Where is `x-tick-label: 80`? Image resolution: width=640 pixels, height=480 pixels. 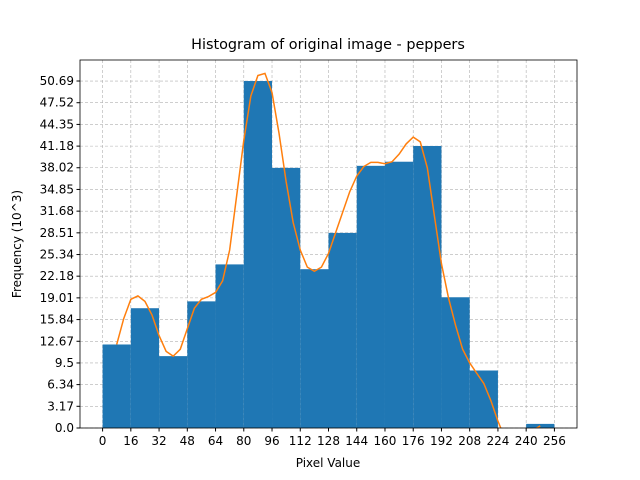
x-tick-label: 80 is located at coordinates (243, 441).